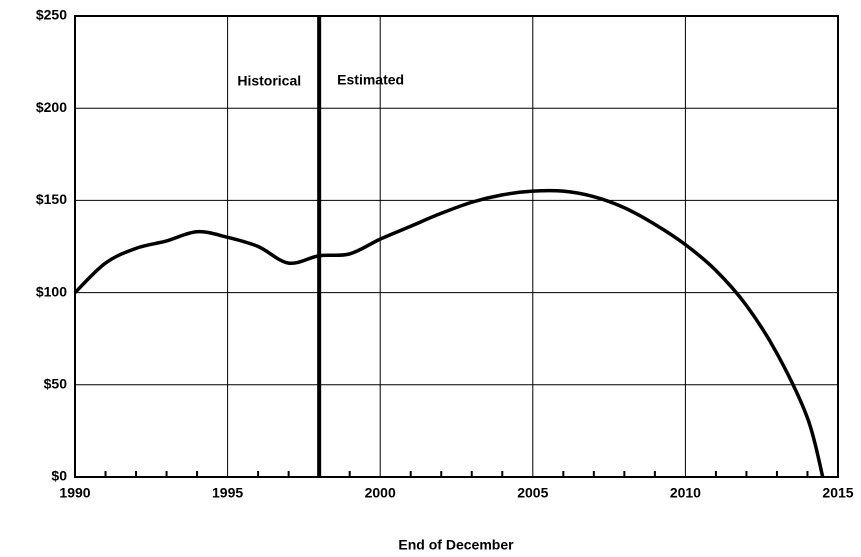 The height and width of the screenshot is (557, 861). I want to click on x-tick-label: 2015, so click(837, 493).